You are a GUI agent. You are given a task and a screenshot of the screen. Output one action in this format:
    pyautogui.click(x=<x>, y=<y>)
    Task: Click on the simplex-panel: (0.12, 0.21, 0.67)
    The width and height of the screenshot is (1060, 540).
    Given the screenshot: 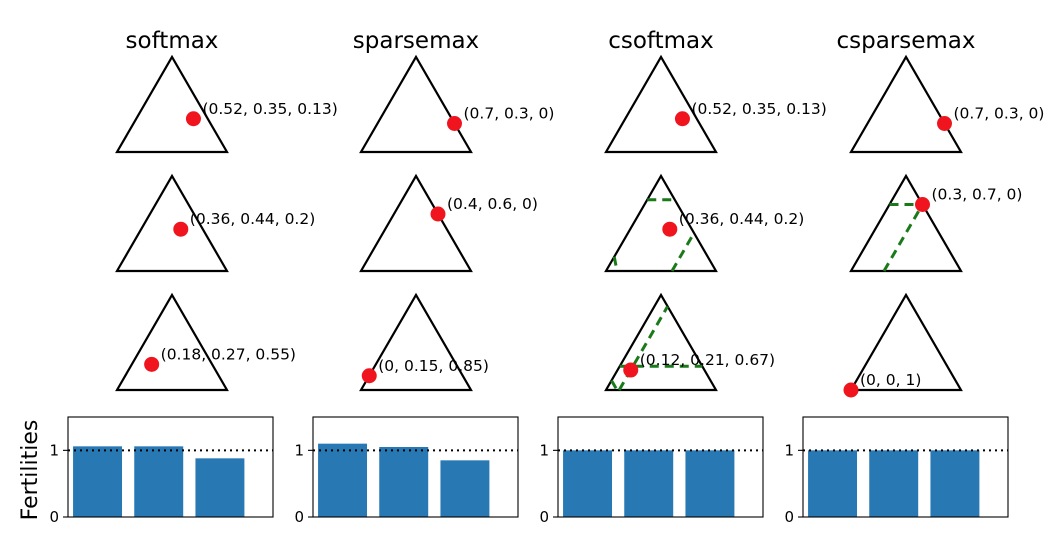 What is the action you would take?
    pyautogui.click(x=689, y=342)
    